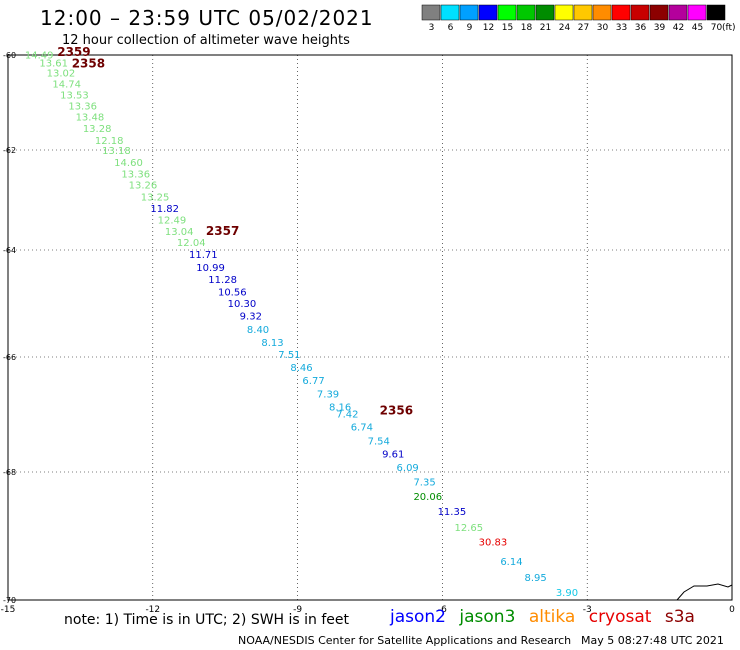 The width and height of the screenshot is (740, 650). I want to click on wave-height-label: 11.71, so click(203, 255).